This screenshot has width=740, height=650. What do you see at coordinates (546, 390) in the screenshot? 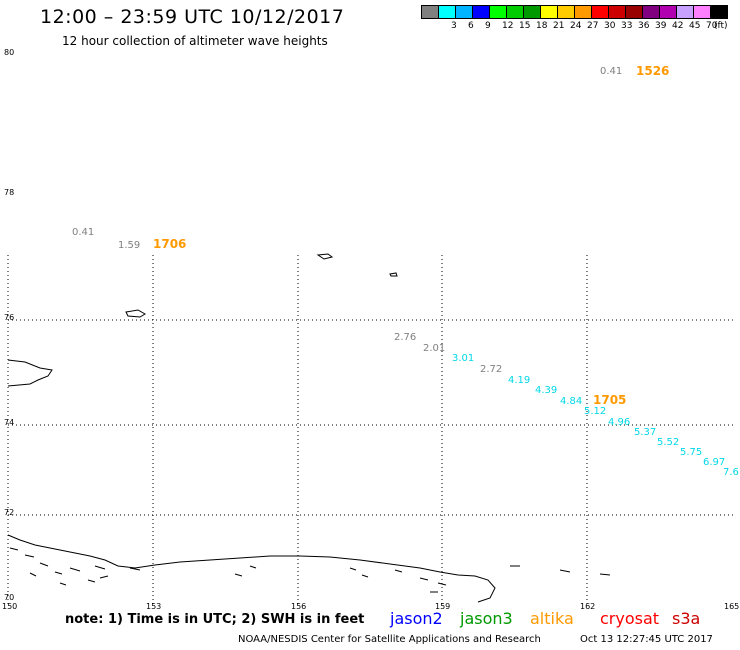
I see `wave-height-value: 4.39` at bounding box center [546, 390].